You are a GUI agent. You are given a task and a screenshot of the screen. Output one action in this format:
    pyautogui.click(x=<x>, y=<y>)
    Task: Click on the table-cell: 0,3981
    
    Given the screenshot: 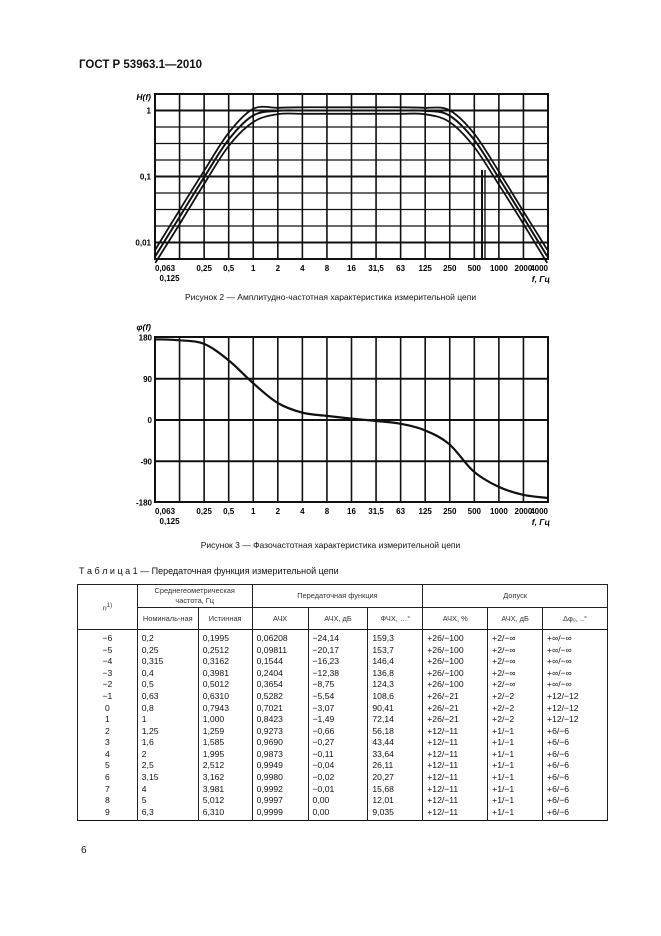 What is the action you would take?
    pyautogui.click(x=225, y=673)
    